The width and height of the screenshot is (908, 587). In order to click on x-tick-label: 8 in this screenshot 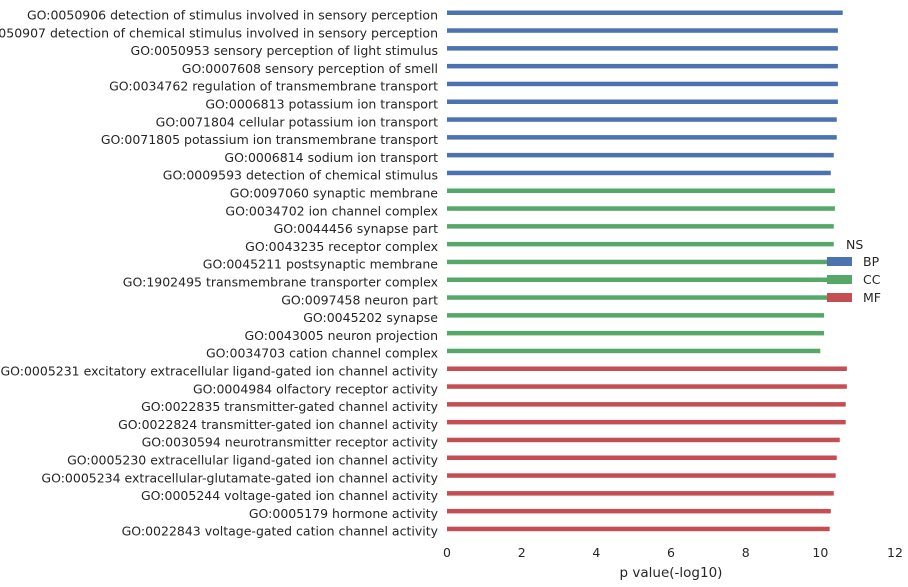, I will do `click(746, 552)`.